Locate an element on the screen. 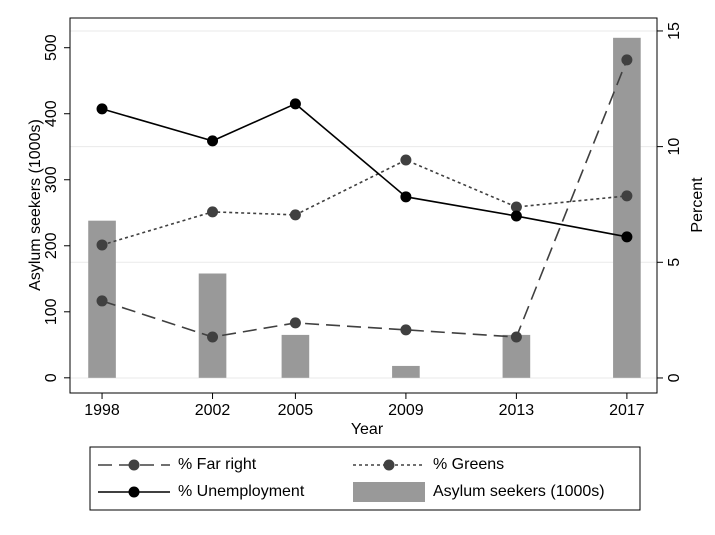  x-tick-label: 2002 is located at coordinates (213, 410).